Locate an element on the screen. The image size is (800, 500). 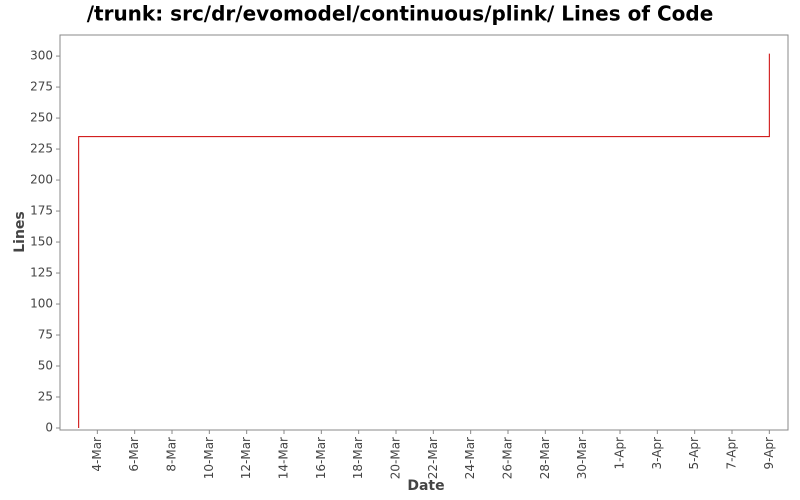
x-tick-label: 3-Apr is located at coordinates (657, 453).